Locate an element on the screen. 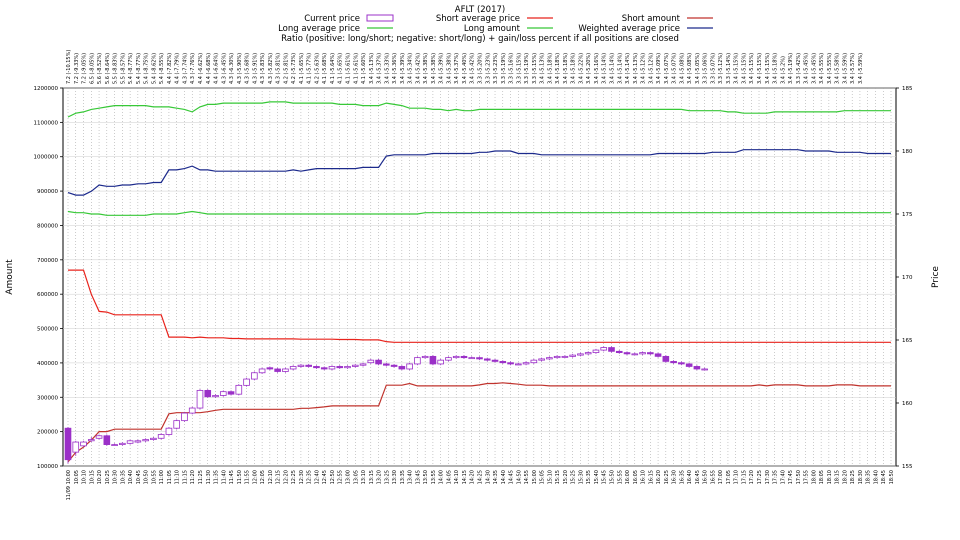  top-ratio-label: 5.4 (-8.55%) is located at coordinates (162, 68).